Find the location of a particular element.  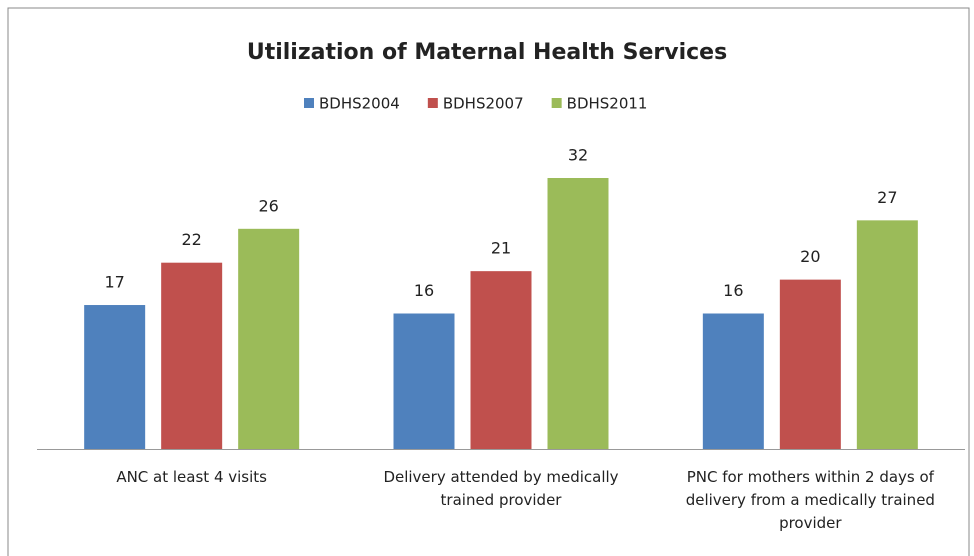

data-label: 26 is located at coordinates (268, 205).